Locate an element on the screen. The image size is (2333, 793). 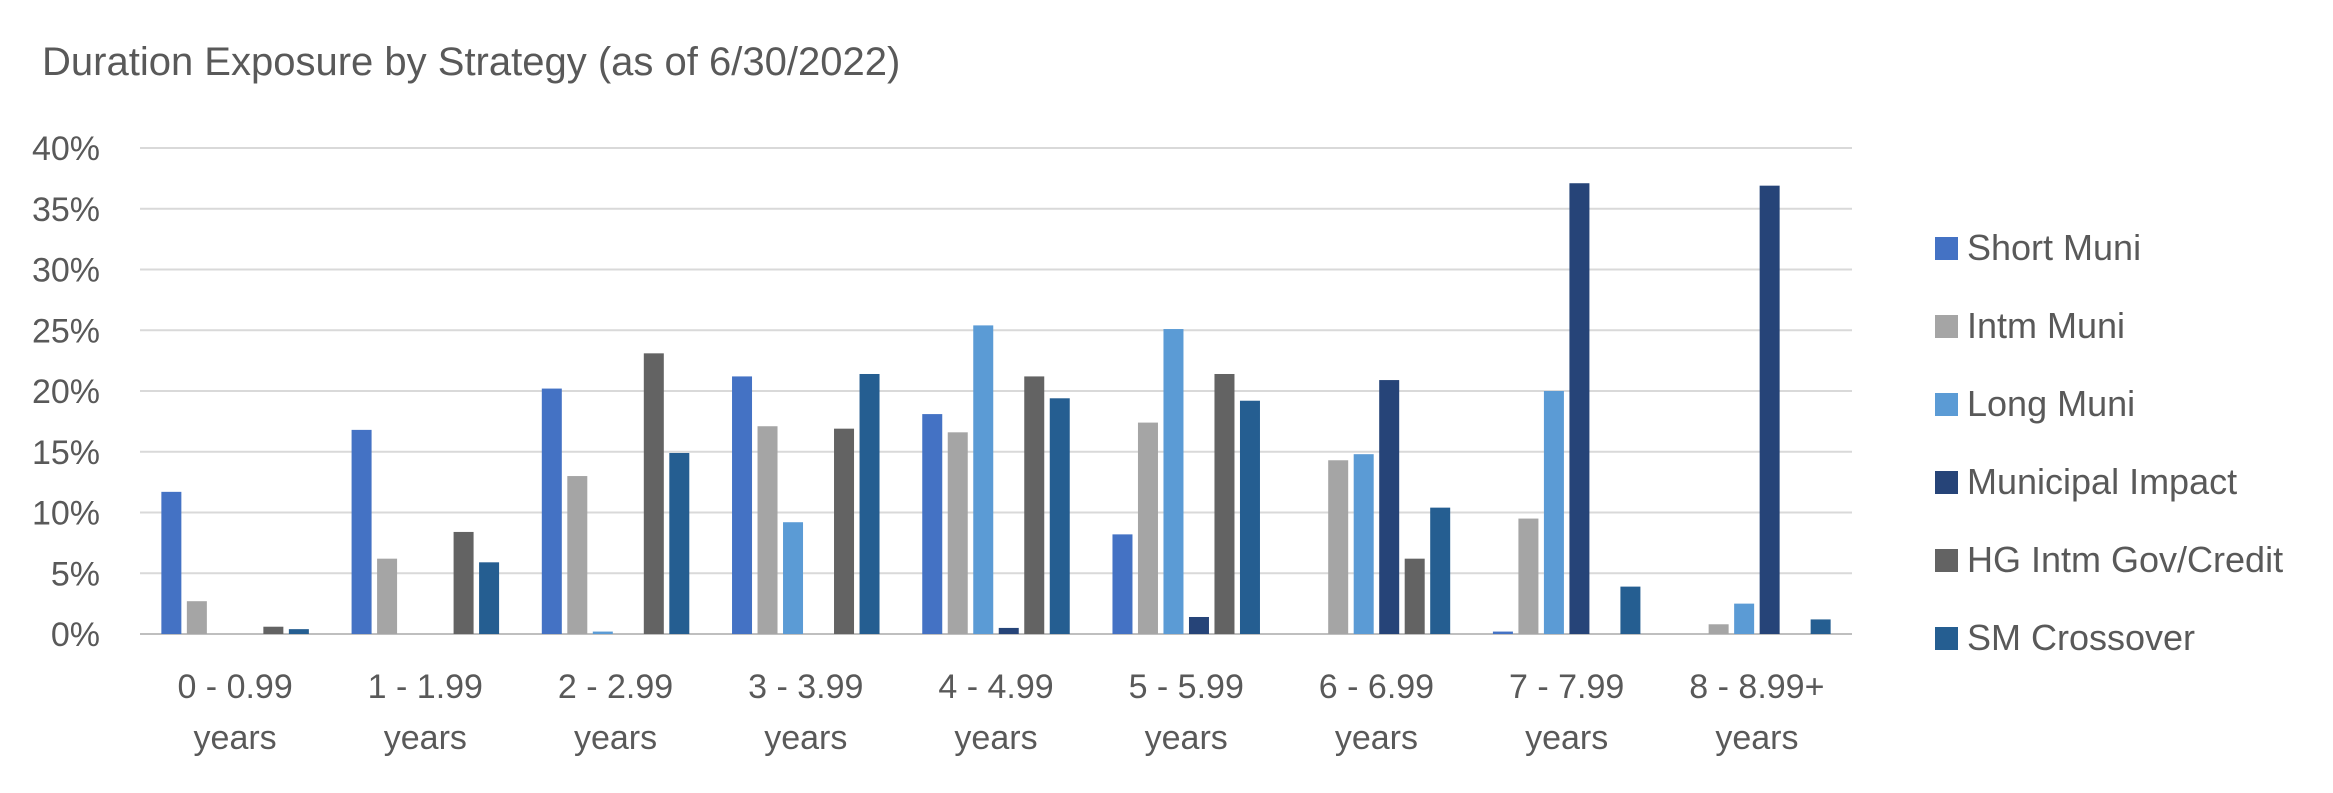
y-tick-label: 5% is located at coordinates (75, 574).